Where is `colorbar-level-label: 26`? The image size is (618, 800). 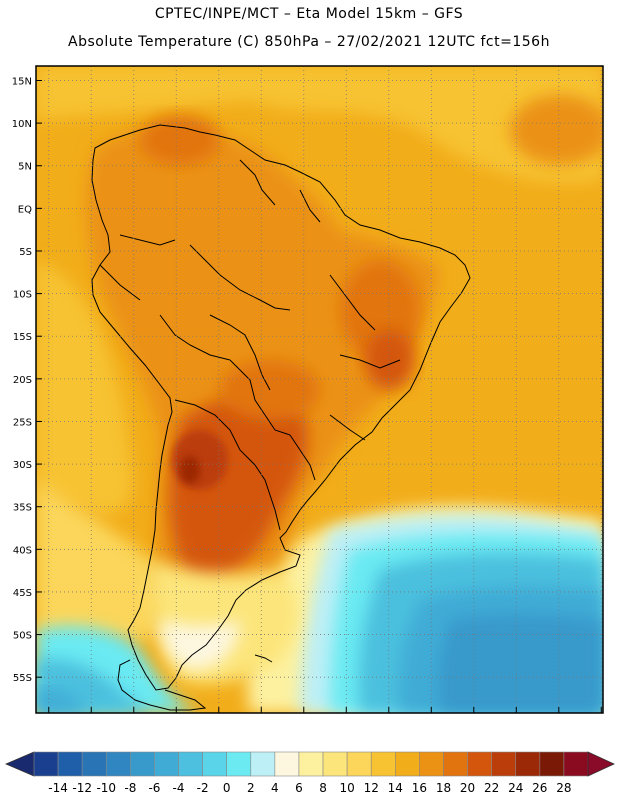 colorbar-level-label: 26 is located at coordinates (539, 788).